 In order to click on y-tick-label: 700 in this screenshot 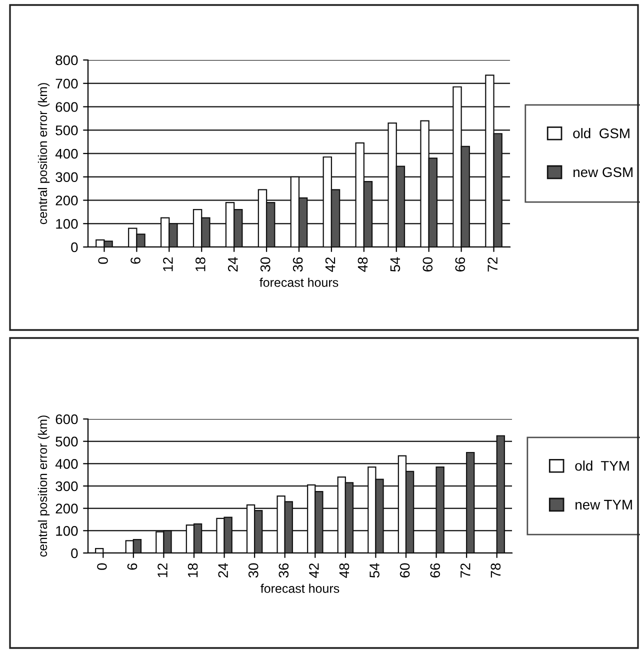, I will do `click(67, 83)`.